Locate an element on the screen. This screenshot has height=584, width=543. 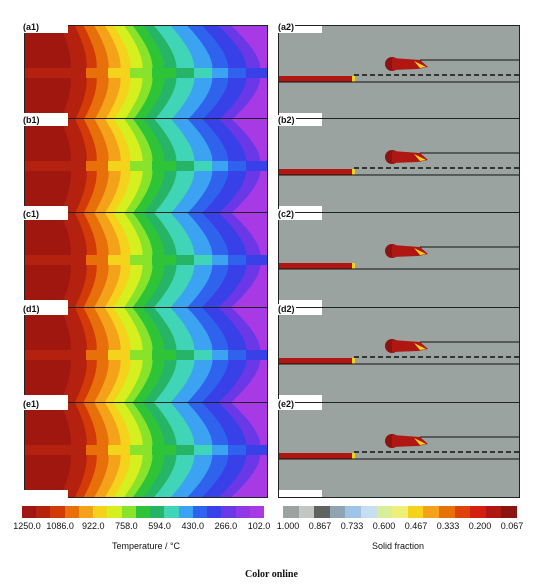
panel-label-d1: (d1) is located at coordinates (31, 309).